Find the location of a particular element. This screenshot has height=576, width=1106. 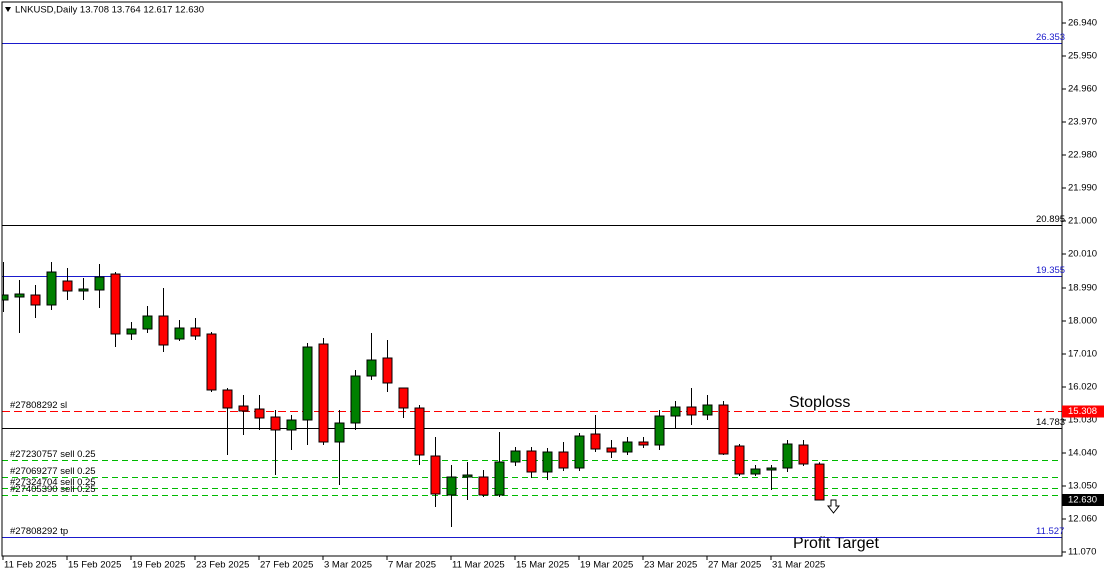

x-tick-label: 19 Mar 2025 is located at coordinates (606, 565).